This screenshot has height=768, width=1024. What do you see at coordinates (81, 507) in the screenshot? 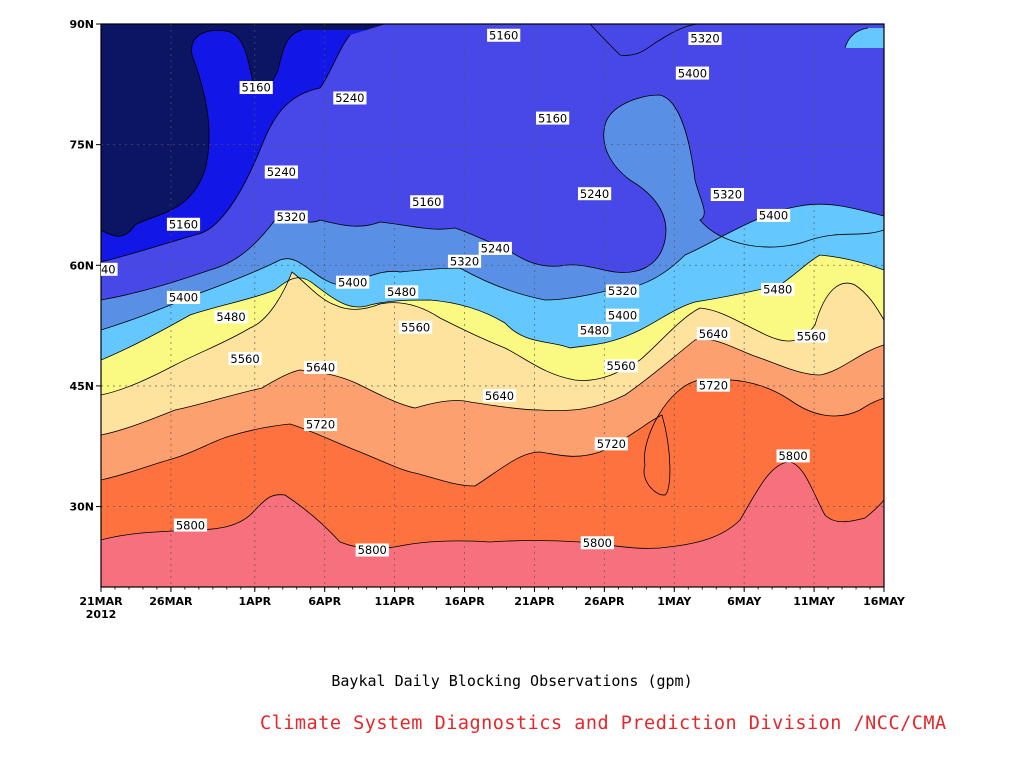
I see `y-tick-label: 30N` at bounding box center [81, 507].